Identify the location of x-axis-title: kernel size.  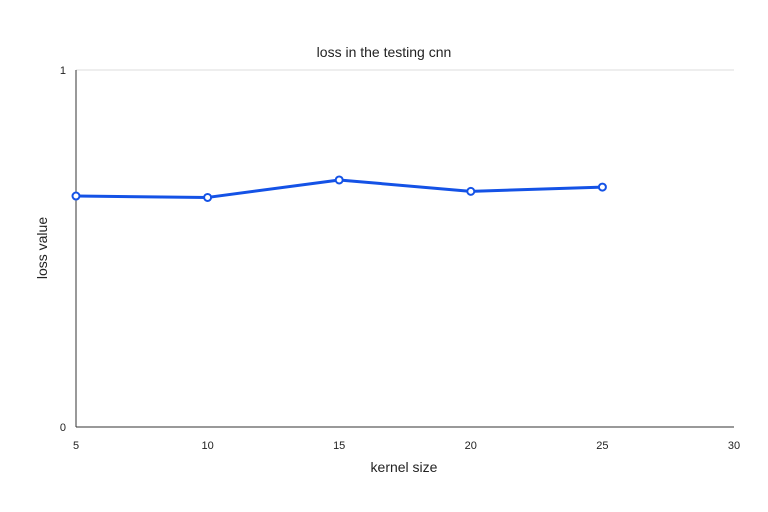
(404, 467).